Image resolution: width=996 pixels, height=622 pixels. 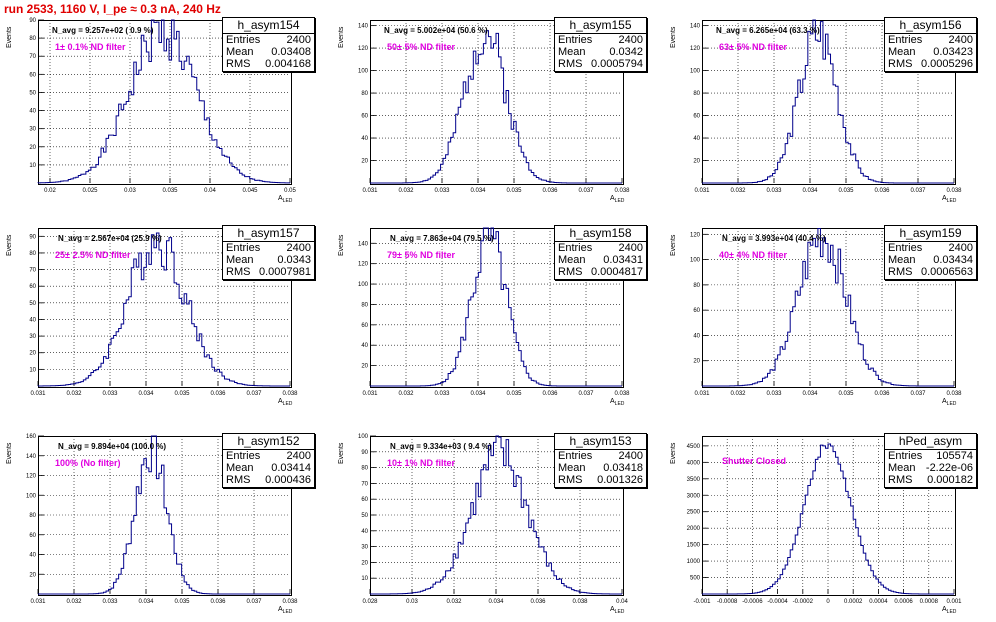 What do you see at coordinates (280, 609) in the screenshot?
I see `x-axis-title-symbol: A` at bounding box center [280, 609].